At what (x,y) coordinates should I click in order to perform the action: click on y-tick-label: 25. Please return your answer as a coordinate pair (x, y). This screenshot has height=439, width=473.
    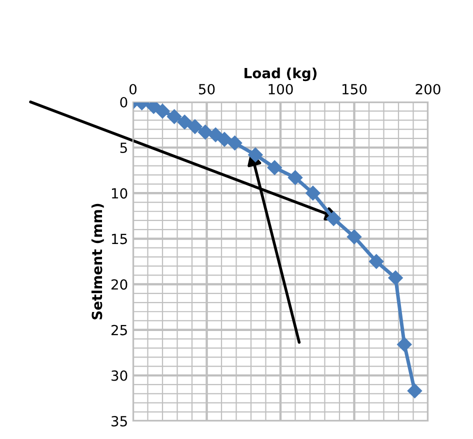
    Looking at the image, I should click on (119, 330).